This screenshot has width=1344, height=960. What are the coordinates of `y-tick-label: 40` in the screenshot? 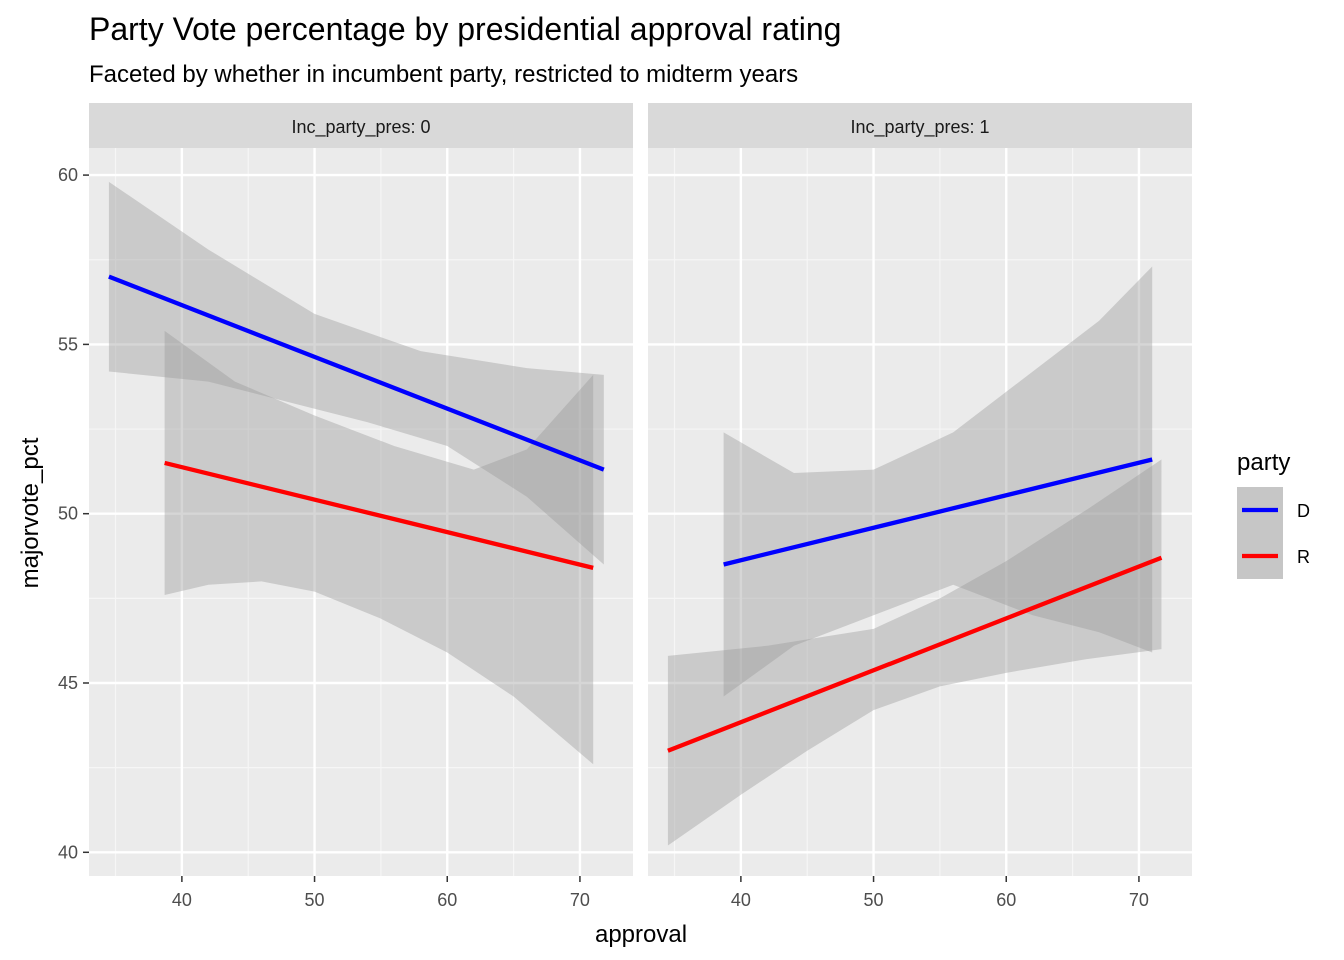 It's located at (68, 852).